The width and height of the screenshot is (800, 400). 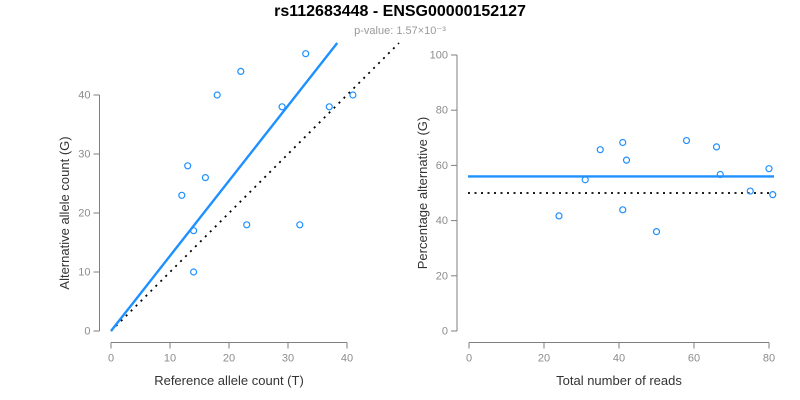 I want to click on plot-title: rs112683448 - ENSG00000152127, so click(x=400, y=11).